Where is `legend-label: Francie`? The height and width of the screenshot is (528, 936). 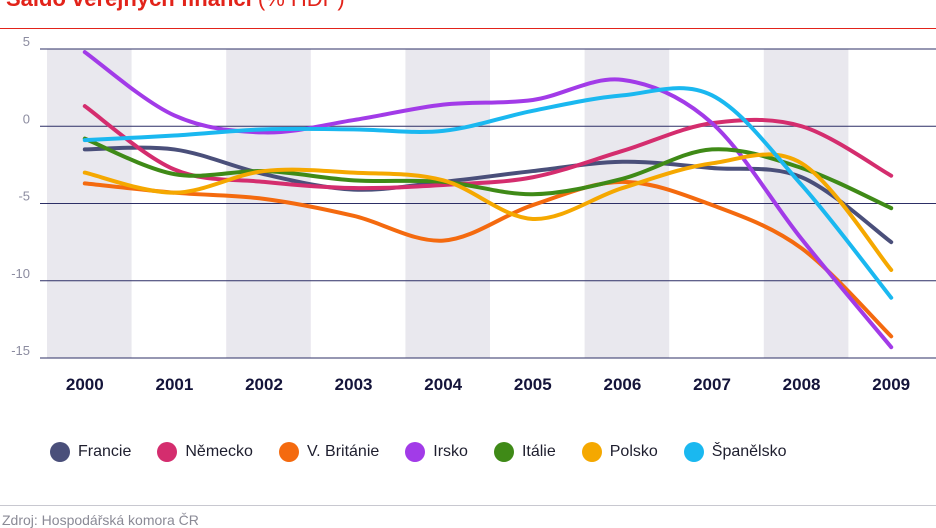 legend-label: Francie is located at coordinates (105, 451).